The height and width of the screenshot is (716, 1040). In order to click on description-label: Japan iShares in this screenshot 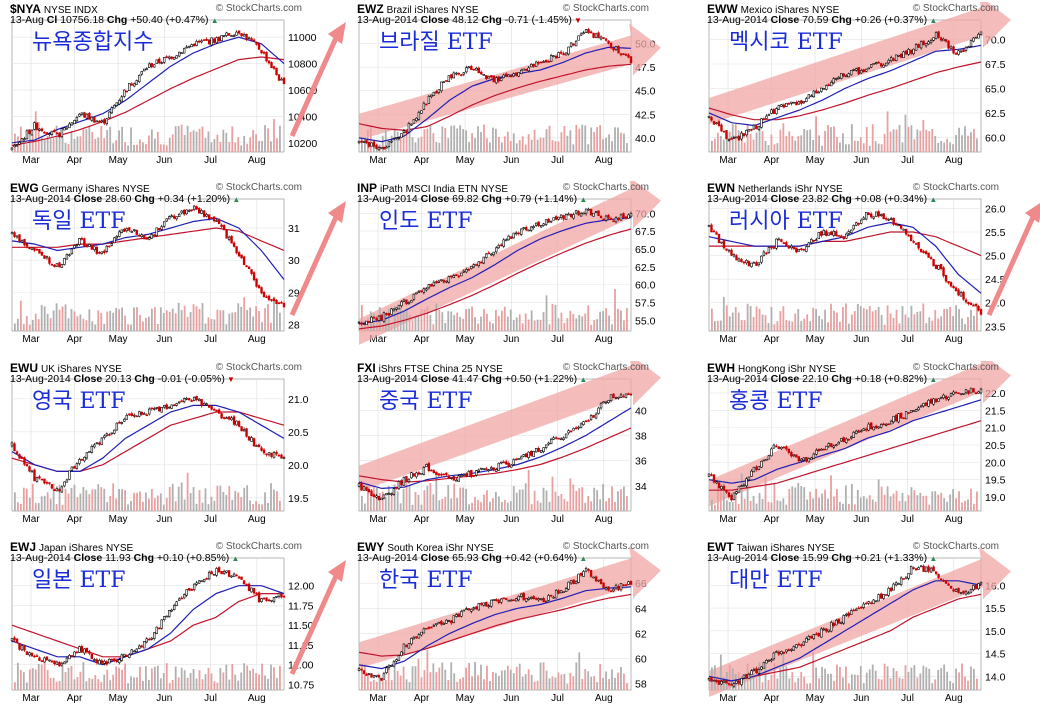, I will do `click(71, 548)`.